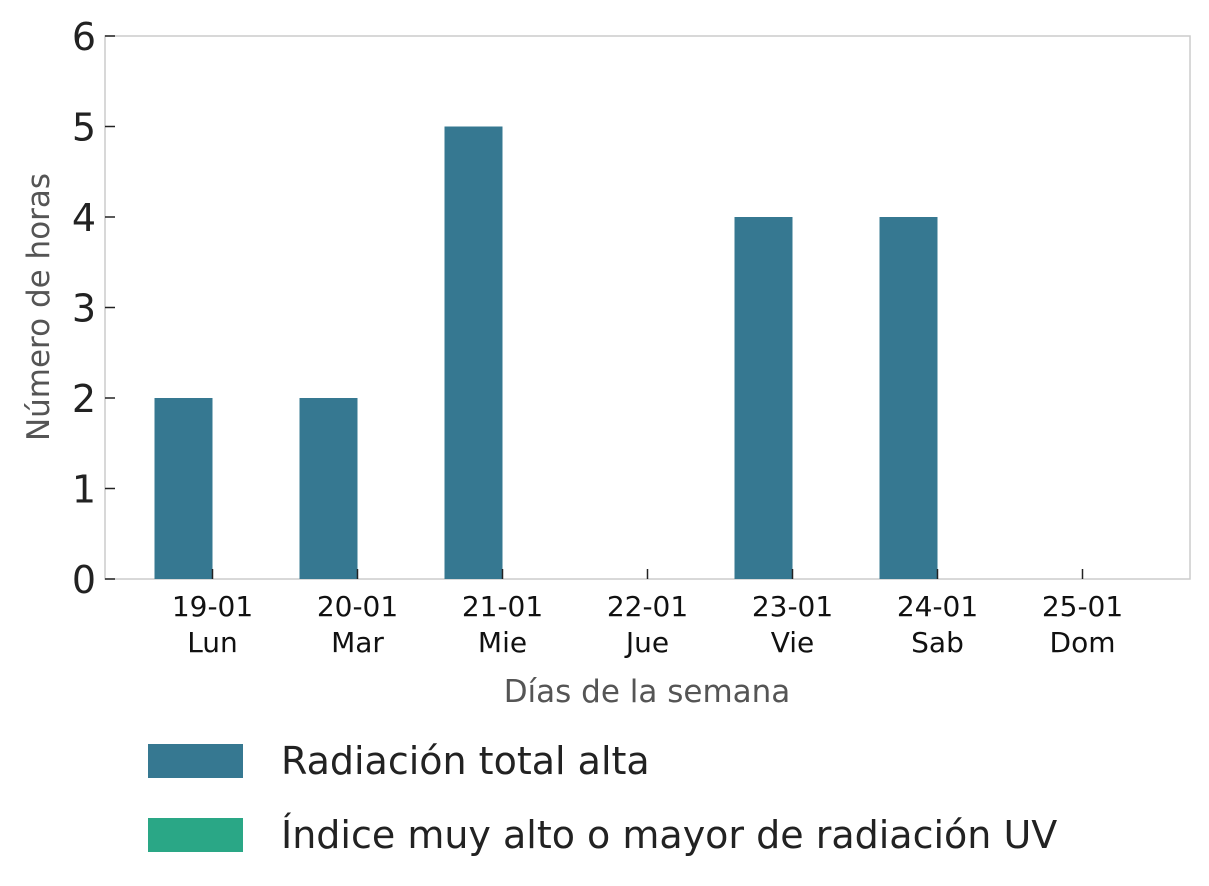 This screenshot has width=1209, height=886. I want to click on y-tick-label-2: 2, so click(84, 399).